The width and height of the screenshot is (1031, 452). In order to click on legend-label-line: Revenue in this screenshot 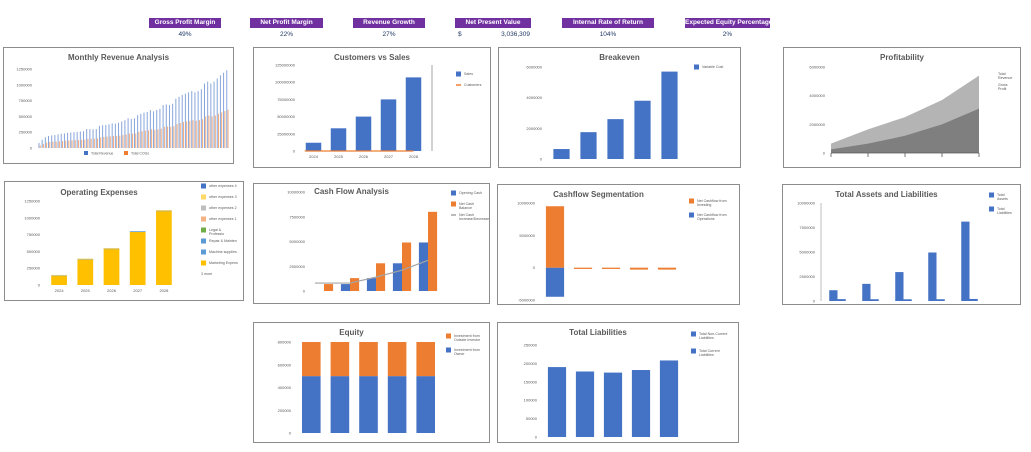, I will do `click(1005, 78)`.